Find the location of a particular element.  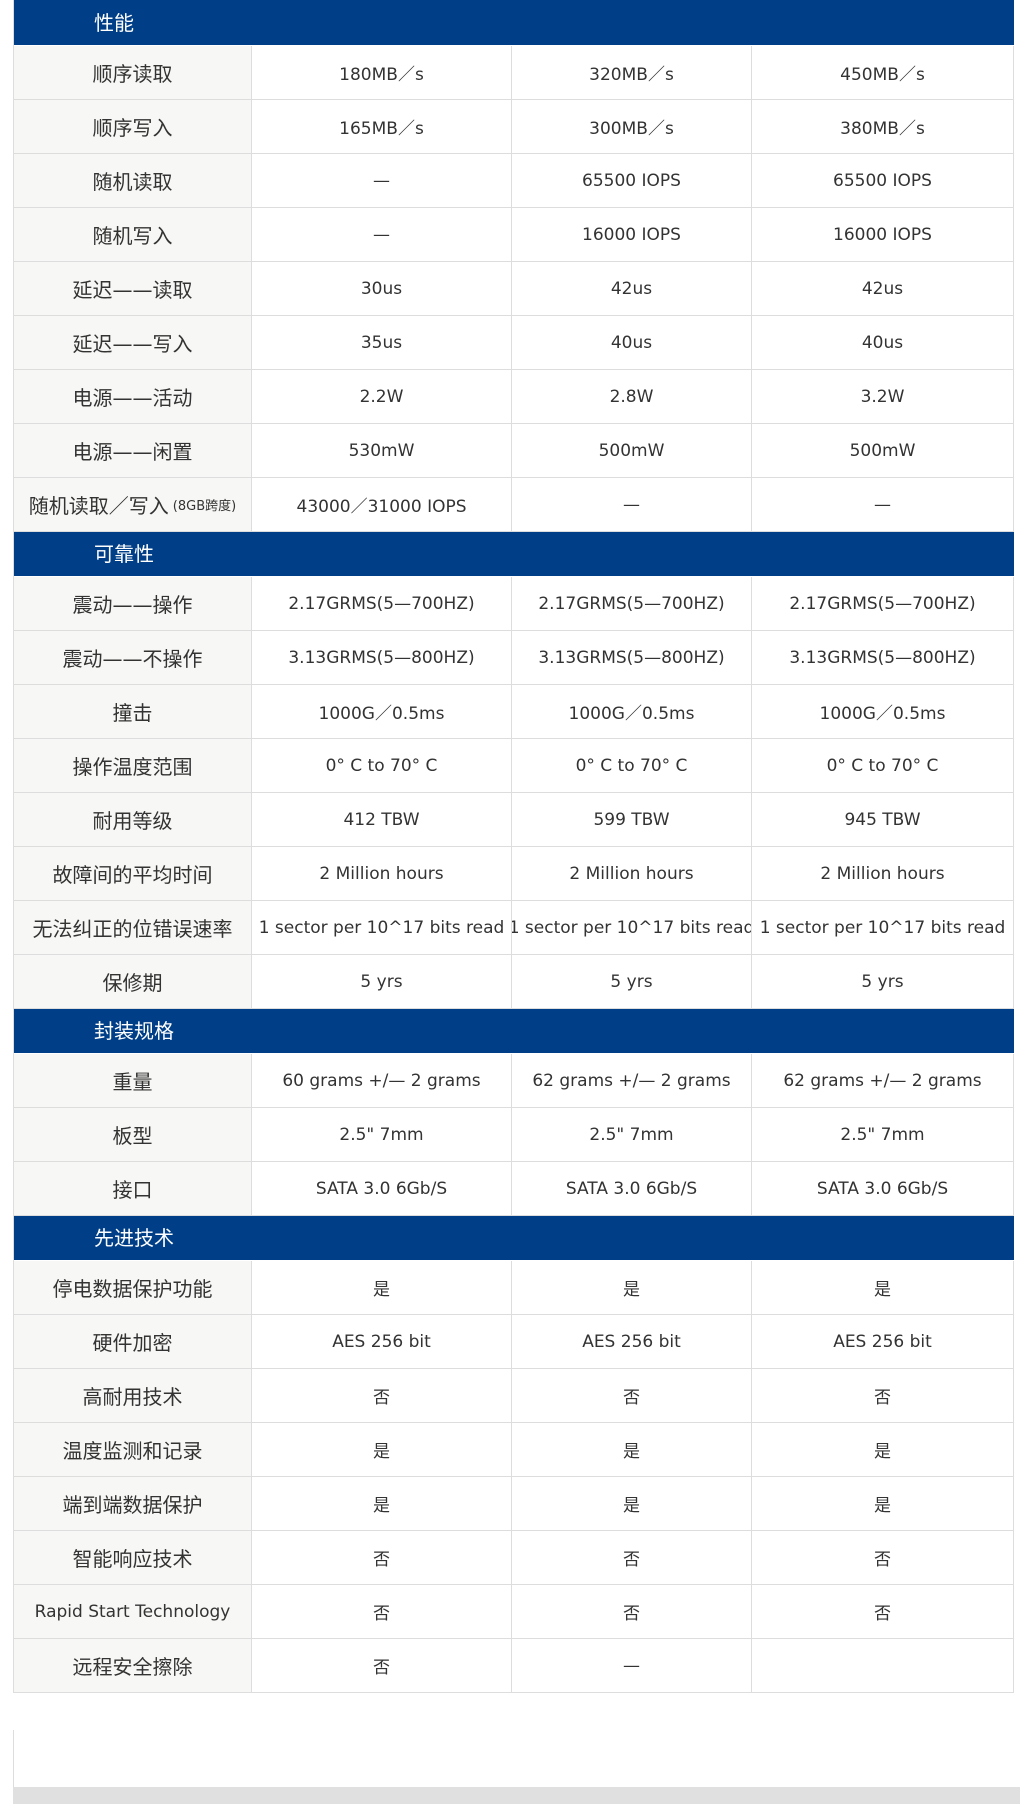

value-cell: 2.2W is located at coordinates (382, 396).